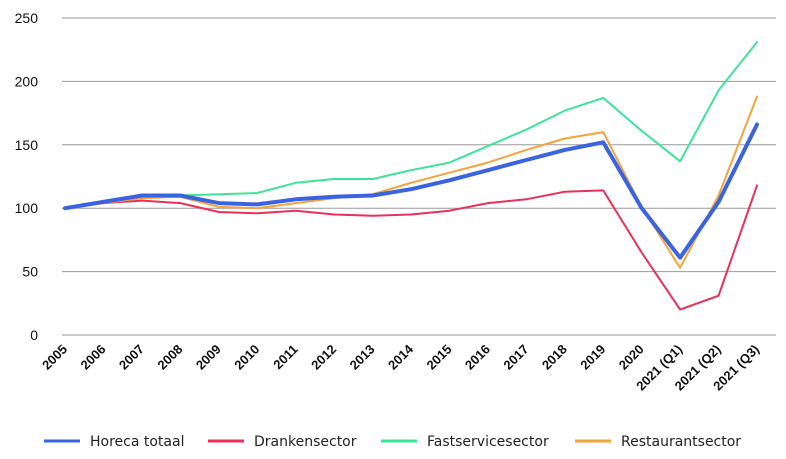 This screenshot has height=459, width=786. I want to click on x-tick-label: 2012, so click(323, 357).